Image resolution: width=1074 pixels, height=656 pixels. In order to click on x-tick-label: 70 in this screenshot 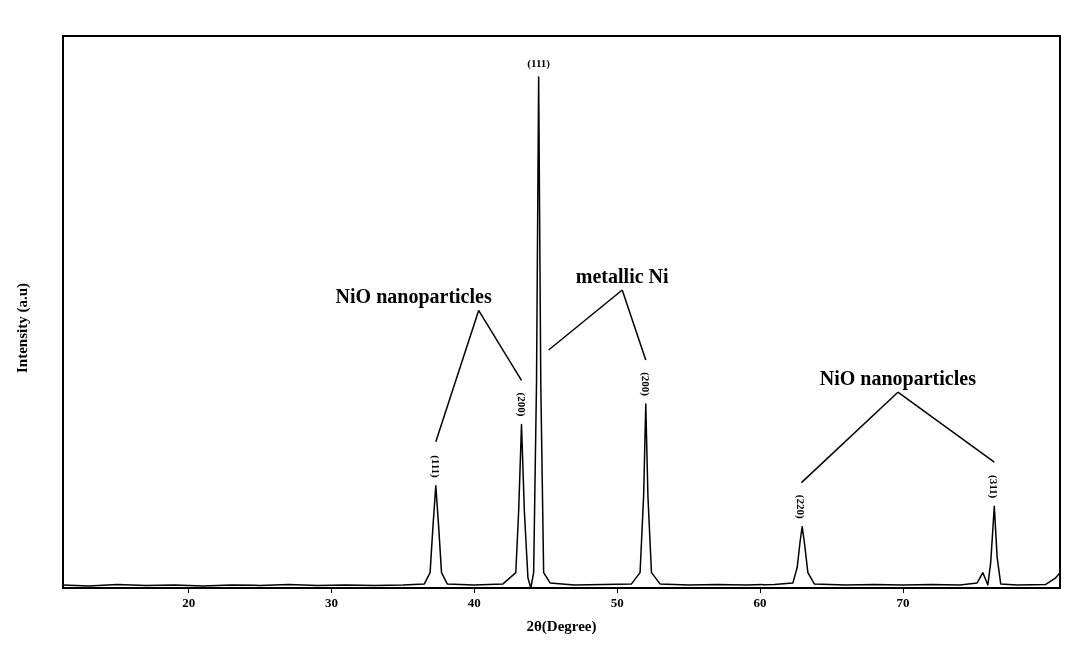, I will do `click(903, 602)`.